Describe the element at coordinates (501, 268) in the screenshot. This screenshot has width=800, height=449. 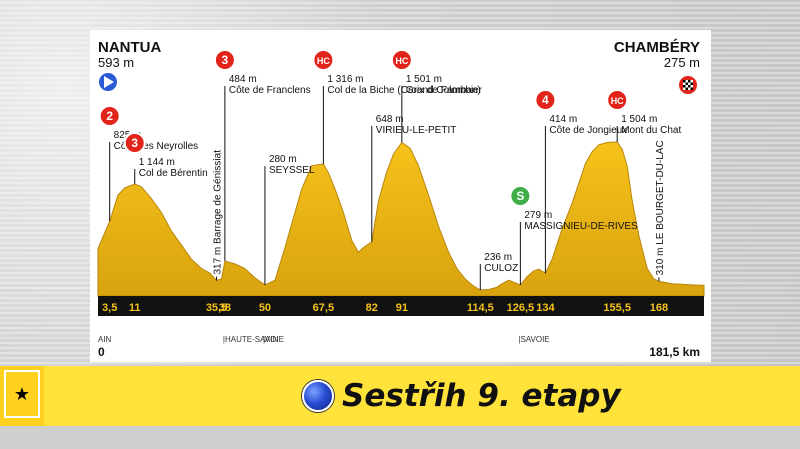
I see `place-name: CULOZ` at that location.